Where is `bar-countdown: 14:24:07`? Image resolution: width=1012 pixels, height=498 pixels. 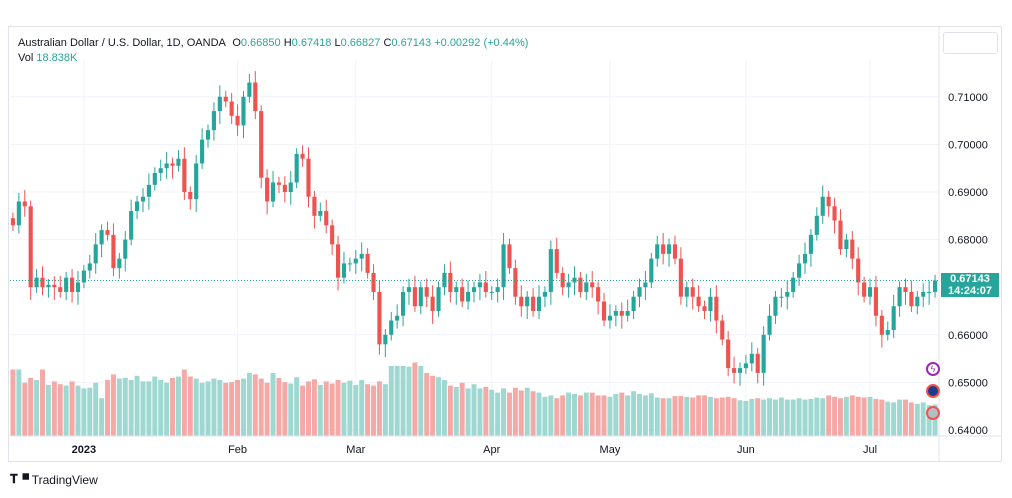
bar-countdown: 14:24:07 is located at coordinates (970, 290).